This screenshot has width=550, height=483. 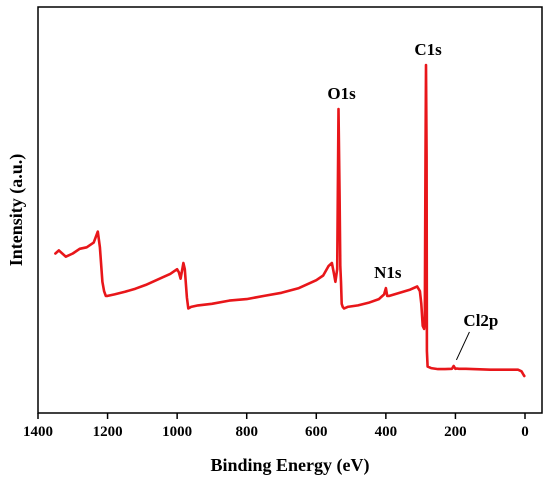 What do you see at coordinates (38, 432) in the screenshot?
I see `x-tick-label-1400: 1400` at bounding box center [38, 432].